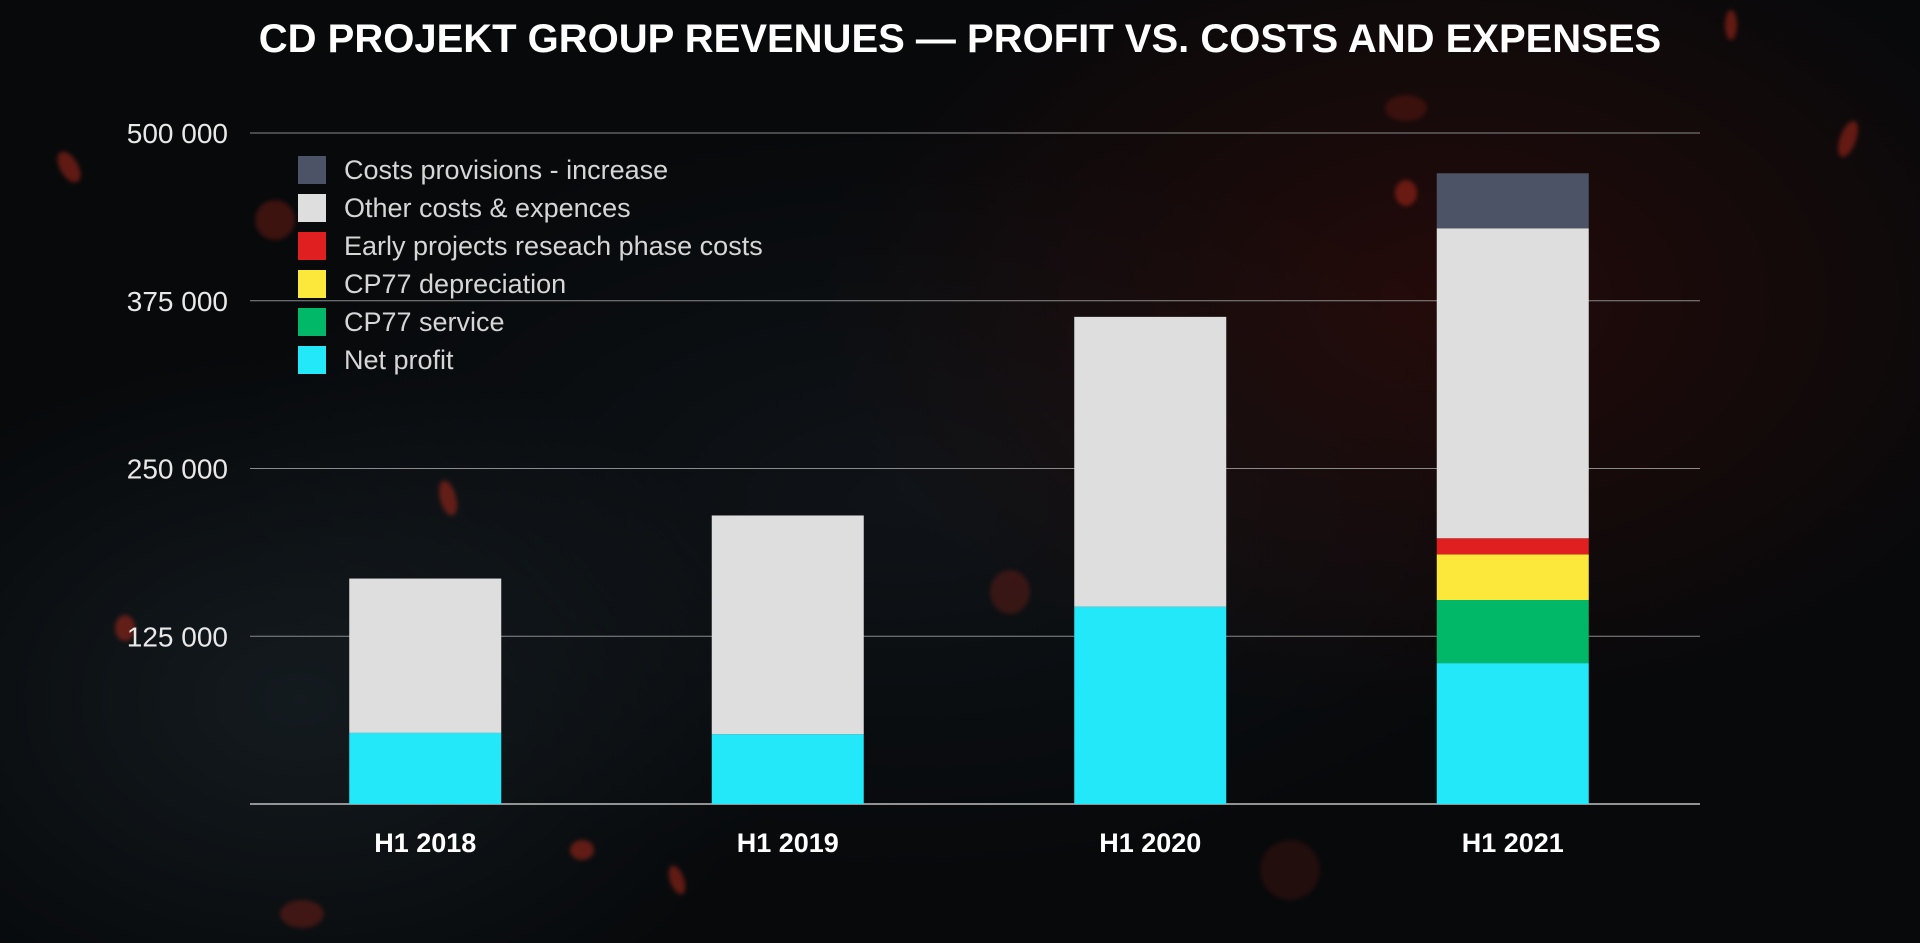 The width and height of the screenshot is (1920, 943). Describe the element at coordinates (506, 170) in the screenshot. I see `legend-label: Costs provisions - increase` at that location.